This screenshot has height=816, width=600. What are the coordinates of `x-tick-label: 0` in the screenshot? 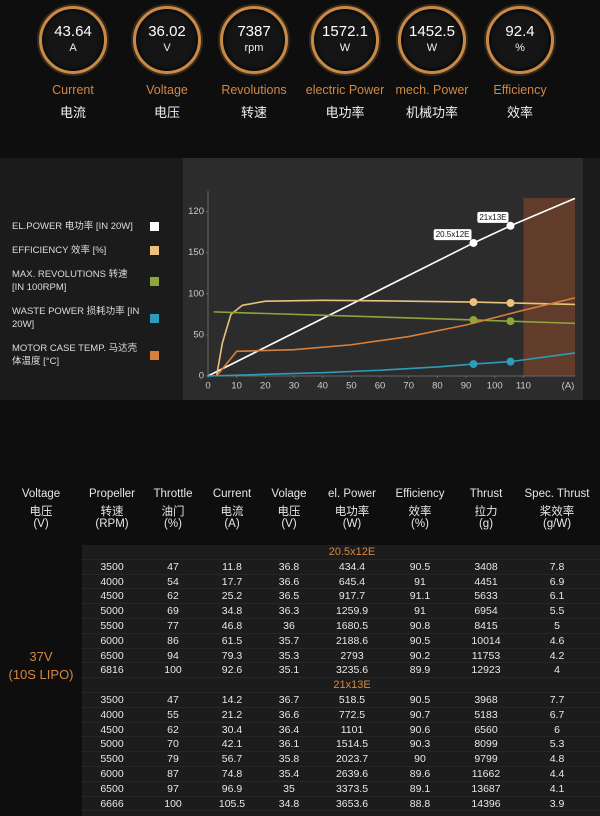 It's located at (207, 386).